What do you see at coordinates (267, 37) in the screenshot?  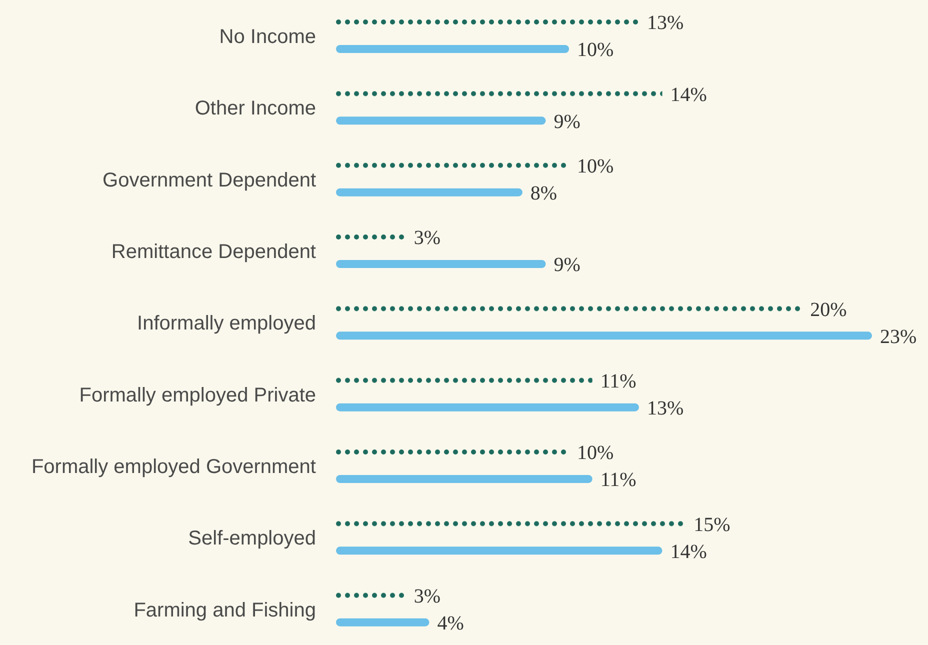 I see `y-tick-label: No Income` at bounding box center [267, 37].